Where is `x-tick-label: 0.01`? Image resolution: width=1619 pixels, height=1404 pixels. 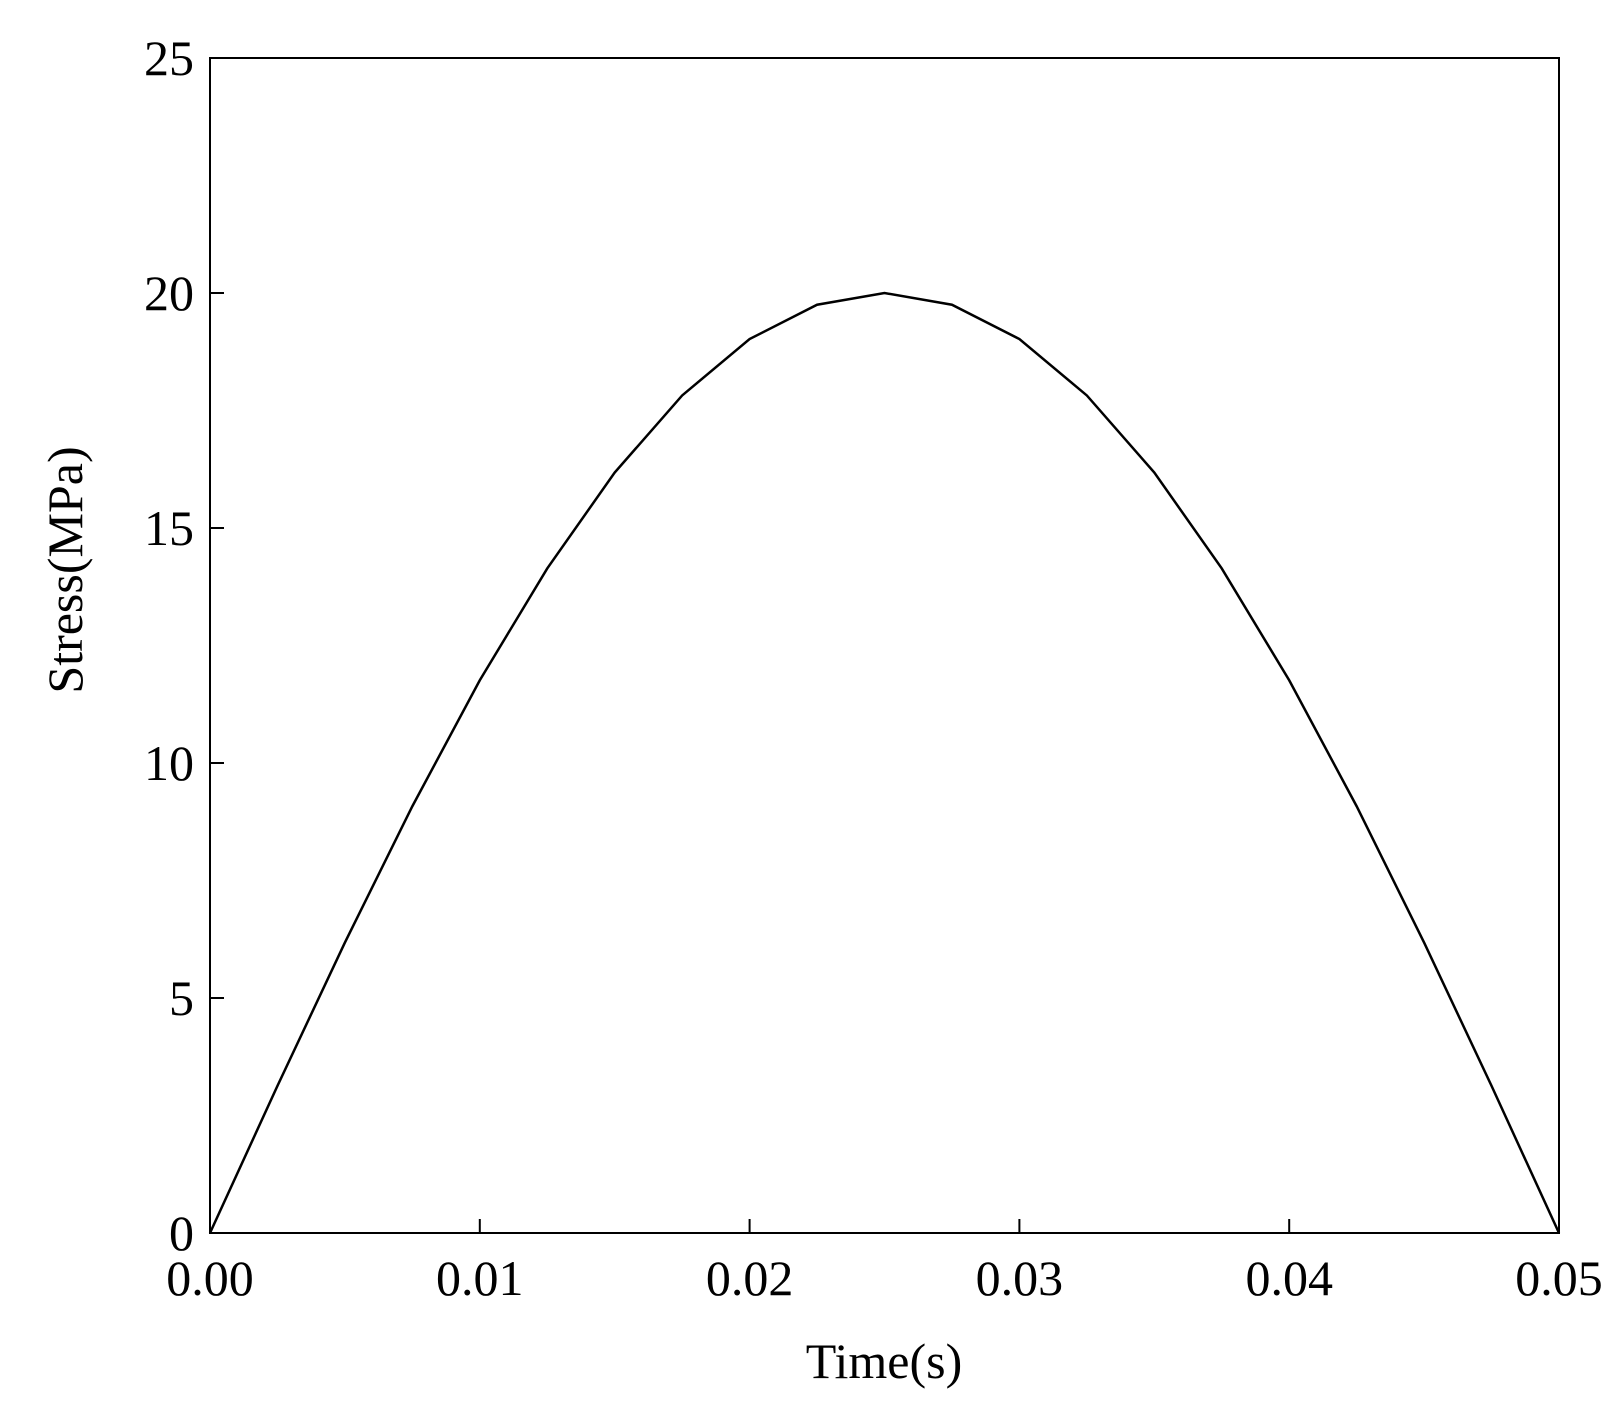 x-tick-label: 0.01 is located at coordinates (480, 1278).